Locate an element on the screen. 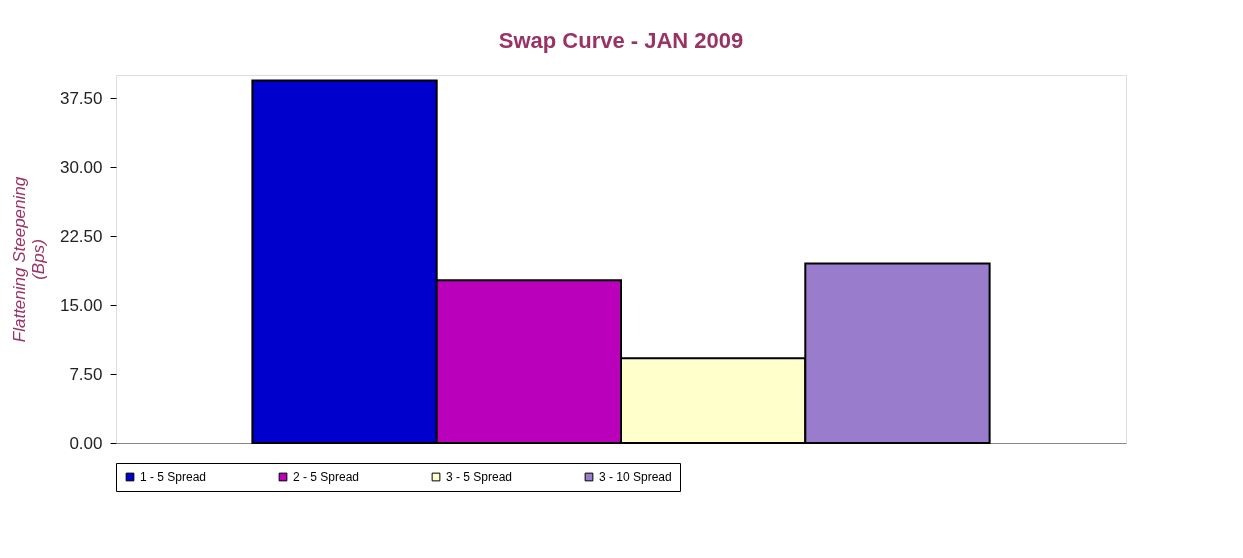  y-axis-title: Flattening Steepening (Bps) is located at coordinates (28, 259).